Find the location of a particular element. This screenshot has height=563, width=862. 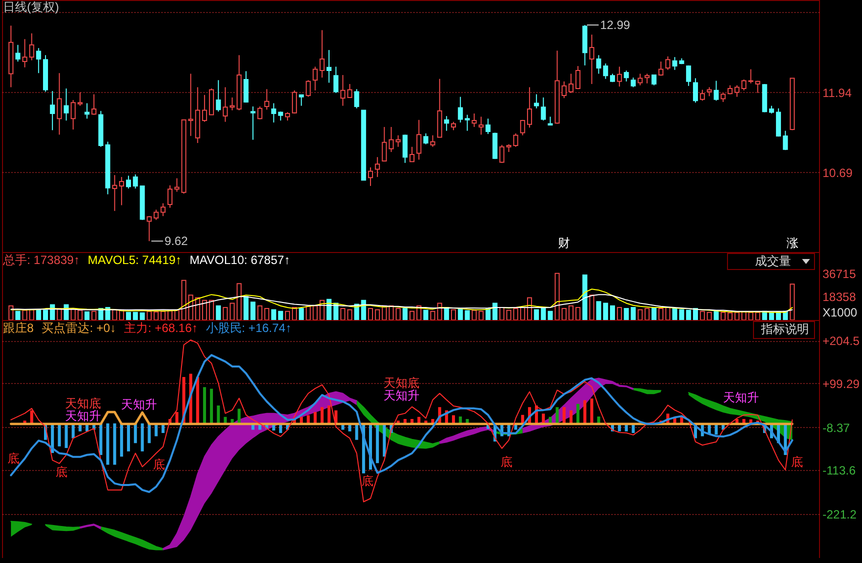

annotation: 财 is located at coordinates (564, 243).